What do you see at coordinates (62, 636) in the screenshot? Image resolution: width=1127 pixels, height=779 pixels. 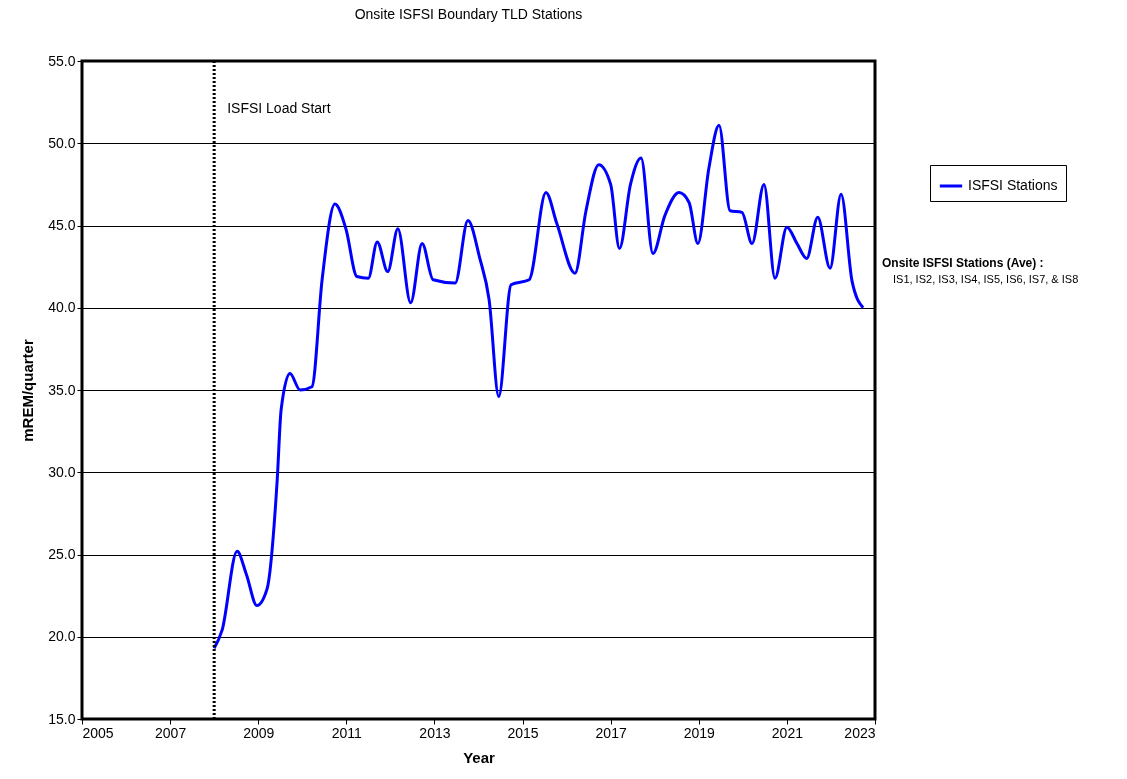 I see `y-tick-label: 20.0` at bounding box center [62, 636].